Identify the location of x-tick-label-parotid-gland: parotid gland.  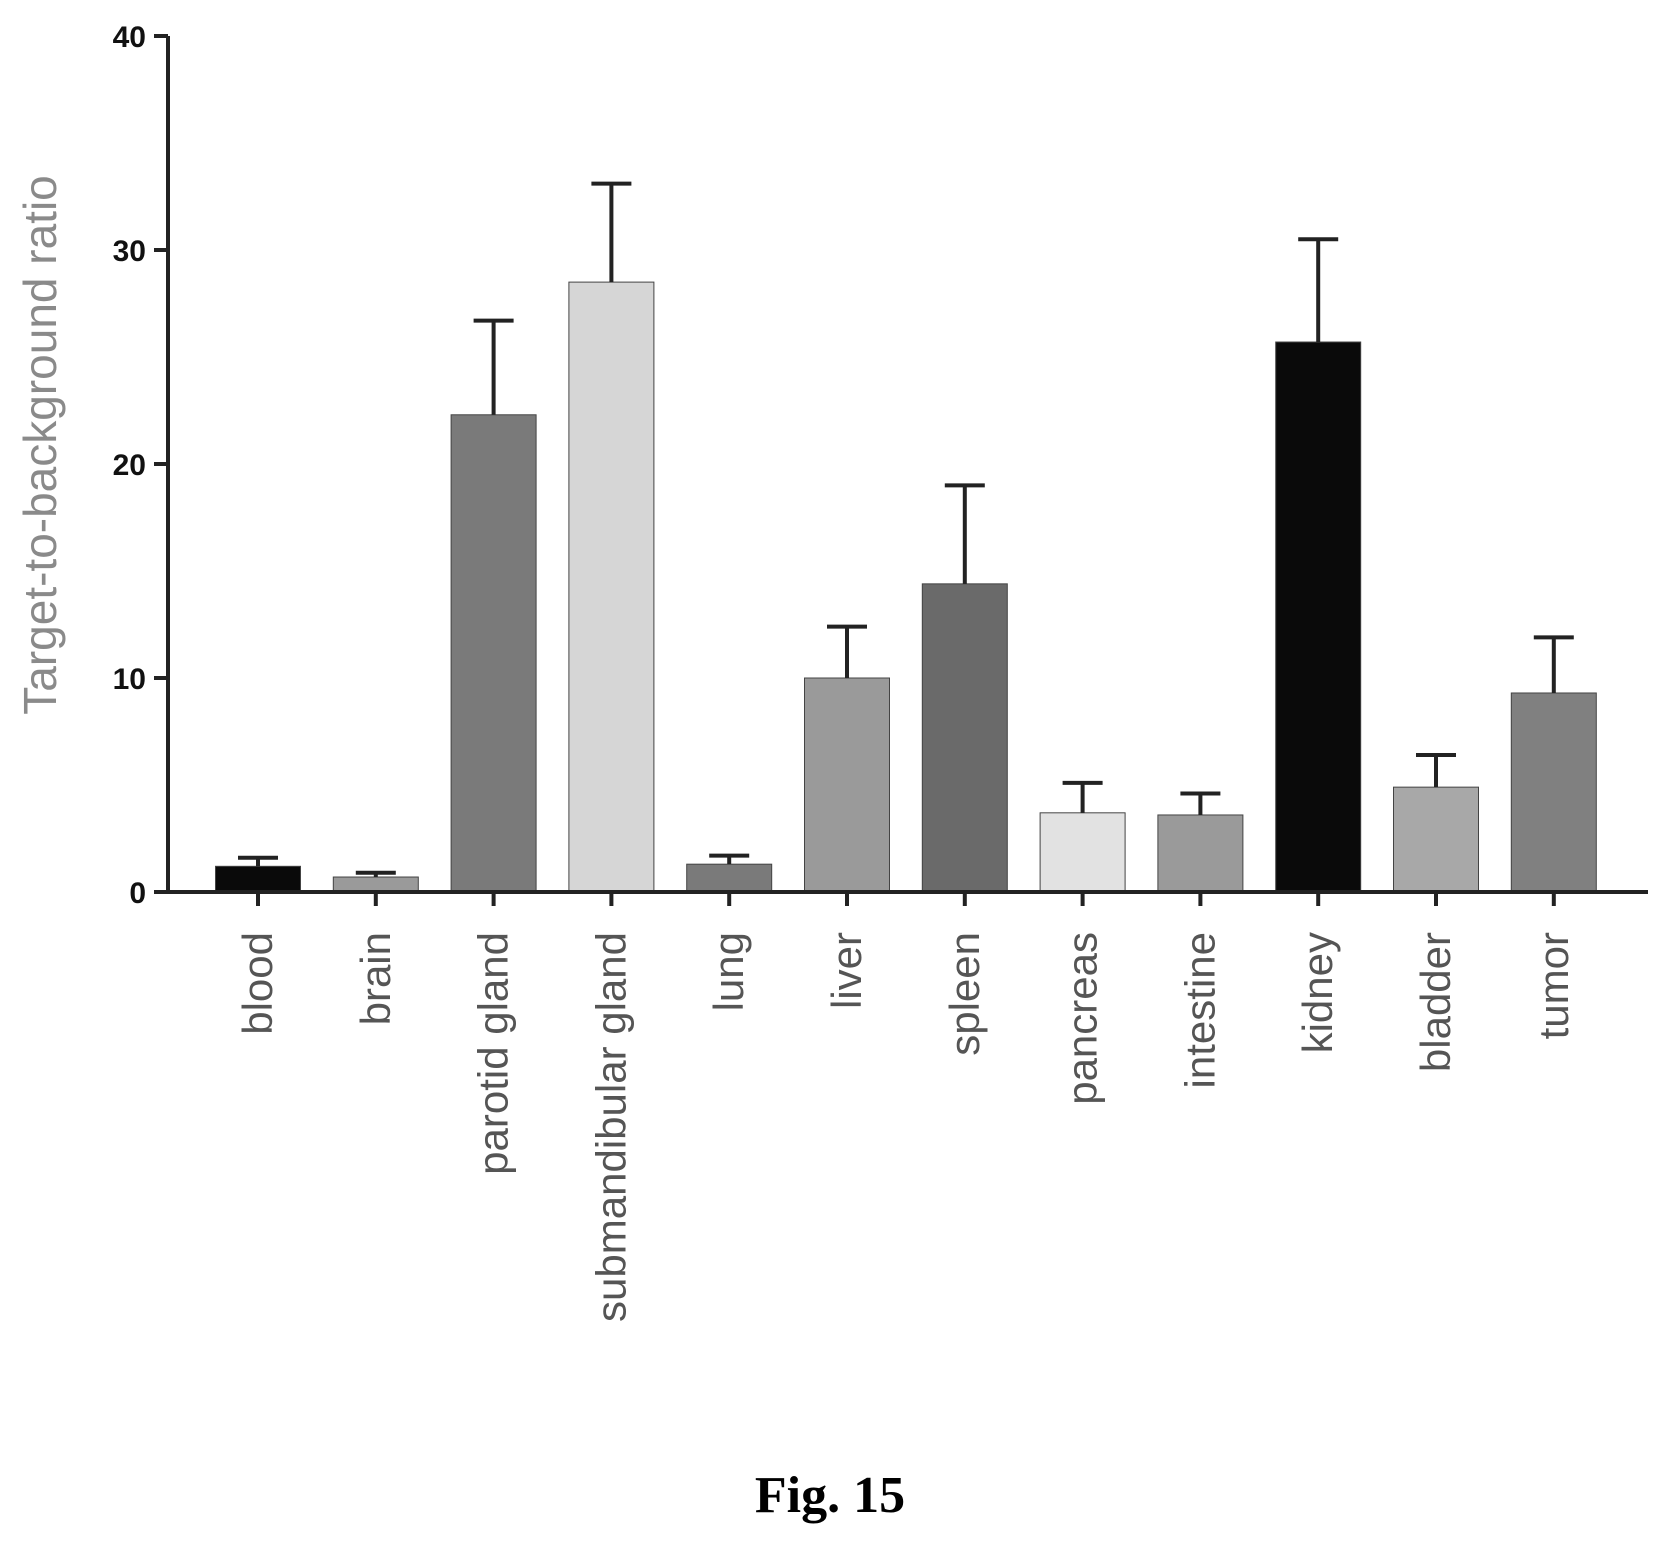
(493, 1053).